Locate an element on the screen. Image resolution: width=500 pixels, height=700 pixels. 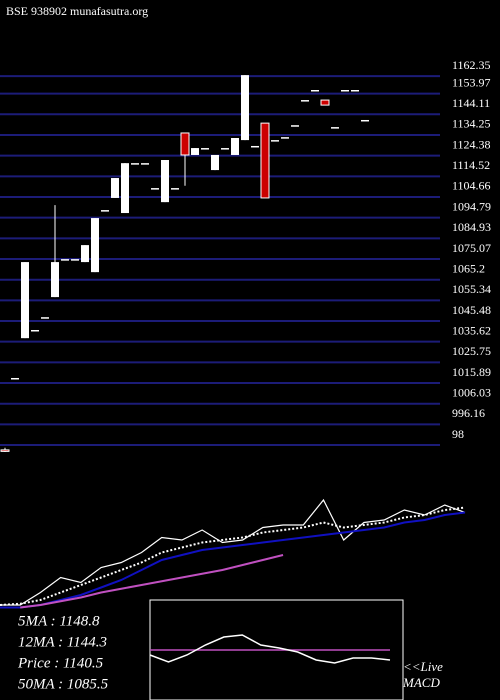
y-tick-label: 1153.97 is located at coordinates (471, 82).